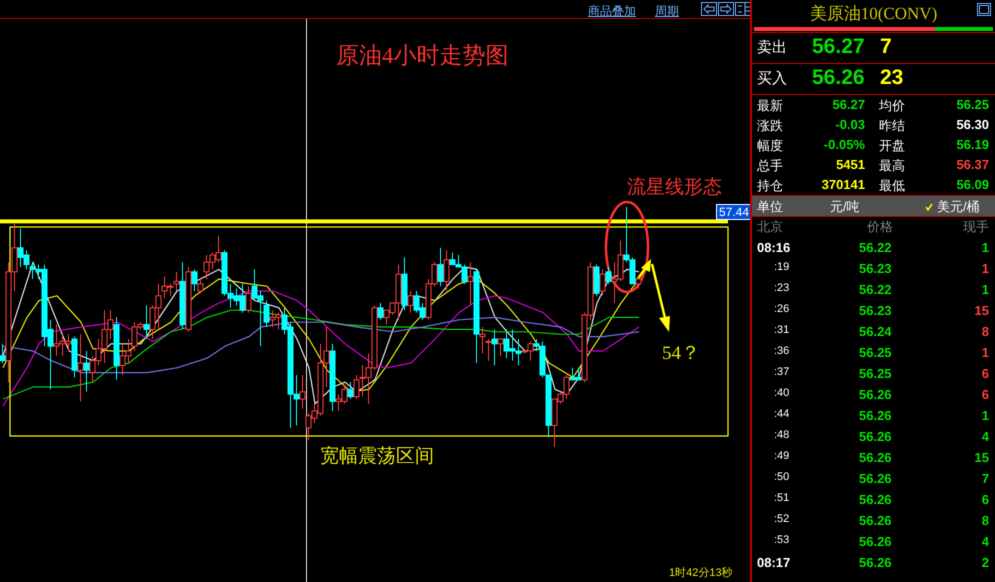 Image resolution: width=995 pixels, height=582 pixels. What do you see at coordinates (892, 146) in the screenshot?
I see `text: 开盘` at bounding box center [892, 146].